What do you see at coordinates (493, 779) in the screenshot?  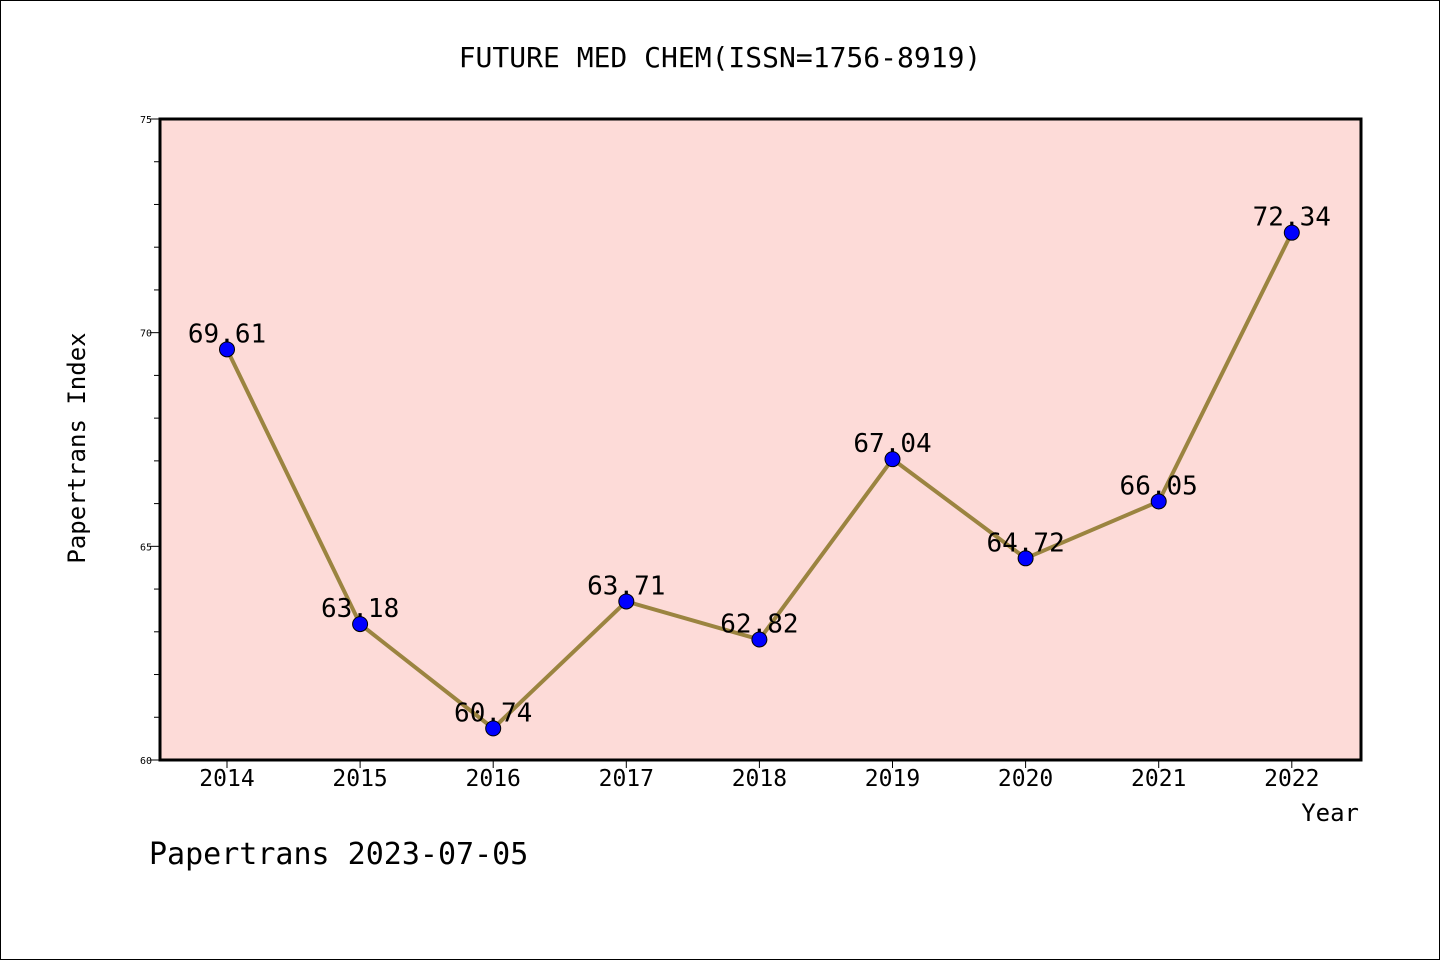 I see `x-tick-label: 2016` at bounding box center [493, 779].